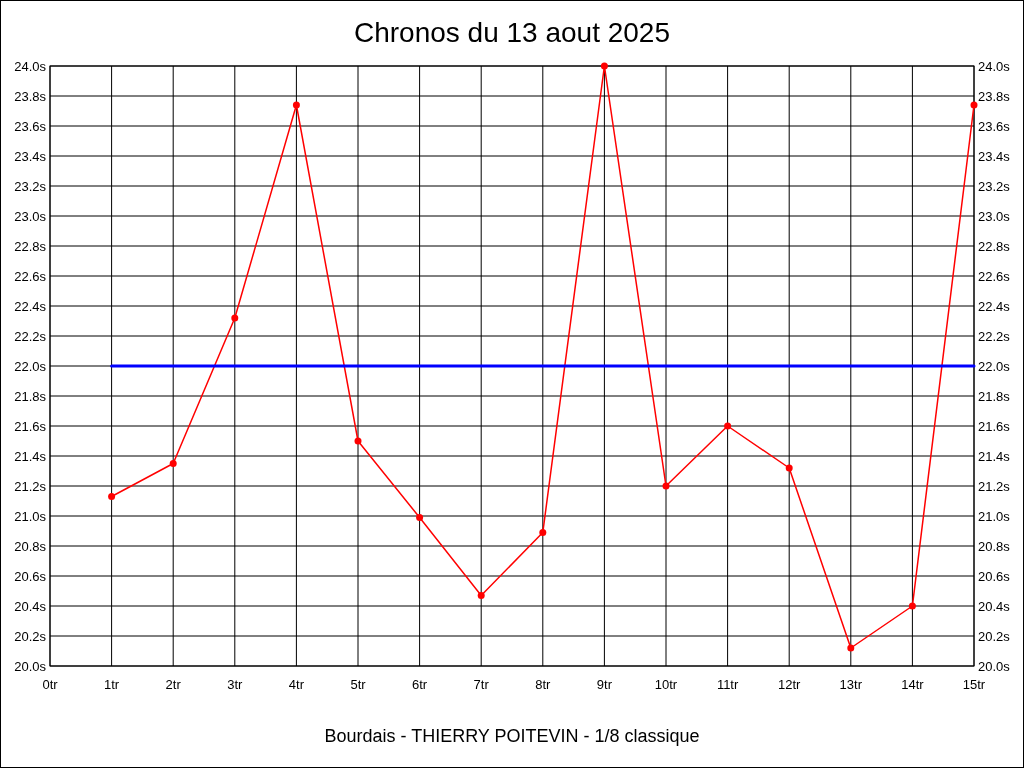 Image resolution: width=1024 pixels, height=768 pixels. I want to click on x-tick-label: 14tr, so click(913, 684).